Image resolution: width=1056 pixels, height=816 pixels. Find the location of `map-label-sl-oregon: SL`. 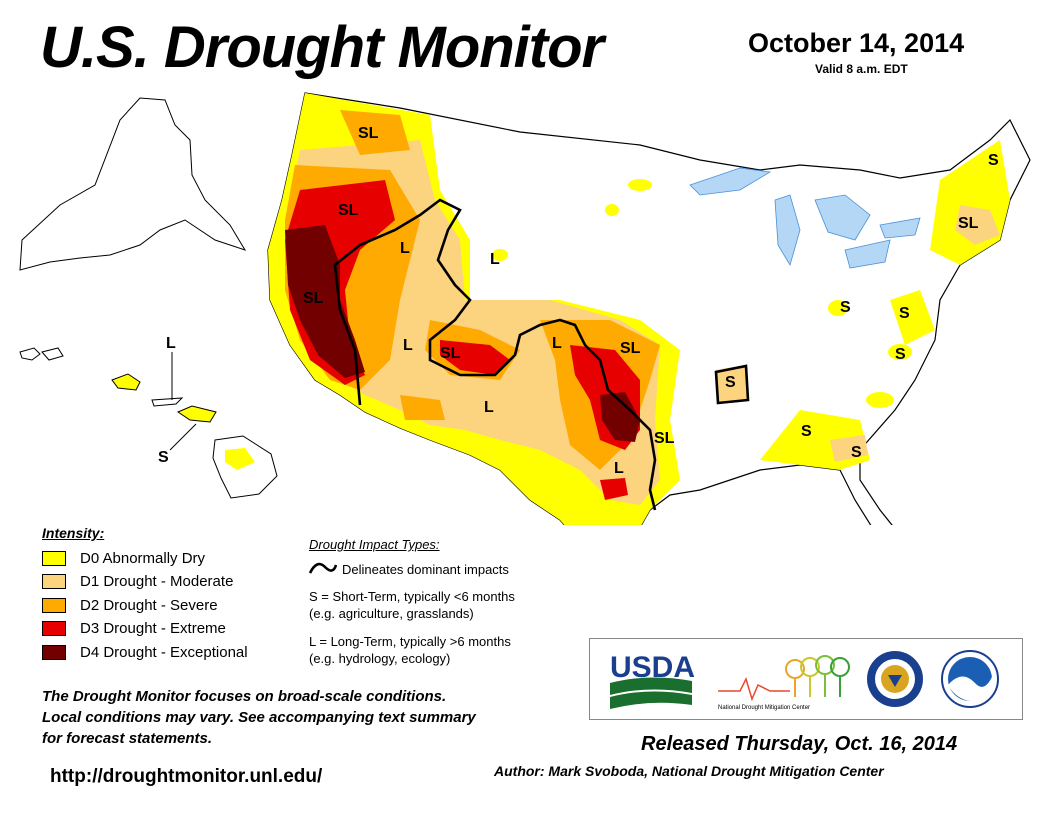

map-label-sl-oregon: SL is located at coordinates (348, 210).